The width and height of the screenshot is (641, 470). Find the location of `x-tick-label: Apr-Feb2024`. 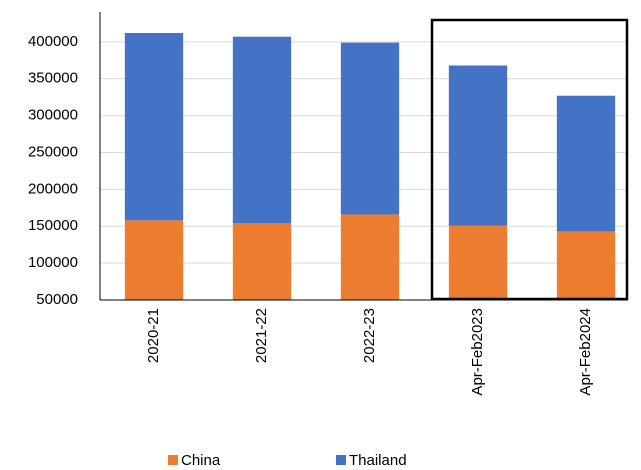

x-tick-label: Apr-Feb2024 is located at coordinates (585, 352).